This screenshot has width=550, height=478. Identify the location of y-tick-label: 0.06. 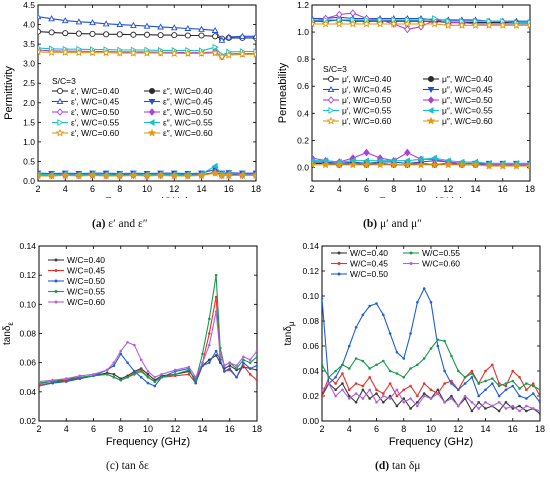
(27, 363).